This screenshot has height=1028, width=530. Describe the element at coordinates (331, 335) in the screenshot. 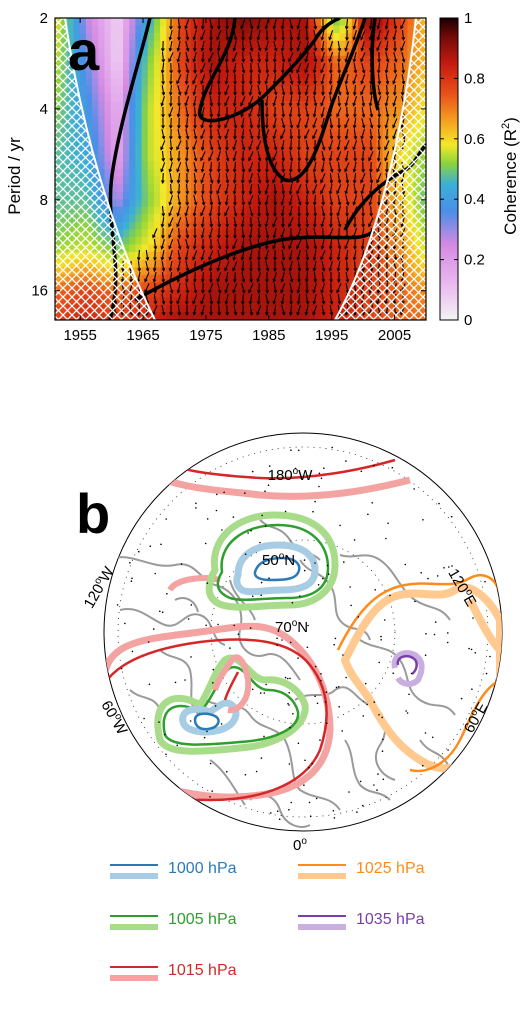

I see `x-tick-label: 1995` at that location.